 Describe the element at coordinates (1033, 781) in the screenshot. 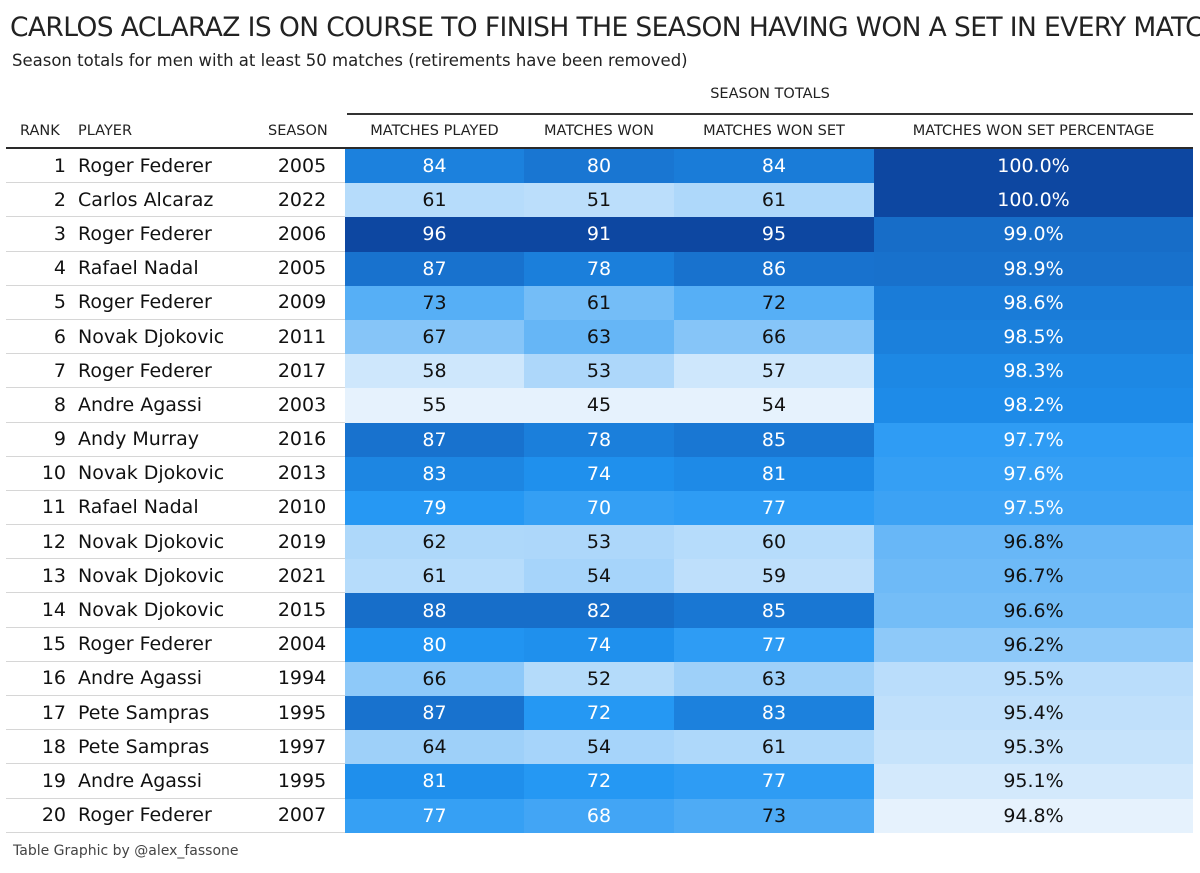

I see `percentage-cell: 95.1%` at that location.